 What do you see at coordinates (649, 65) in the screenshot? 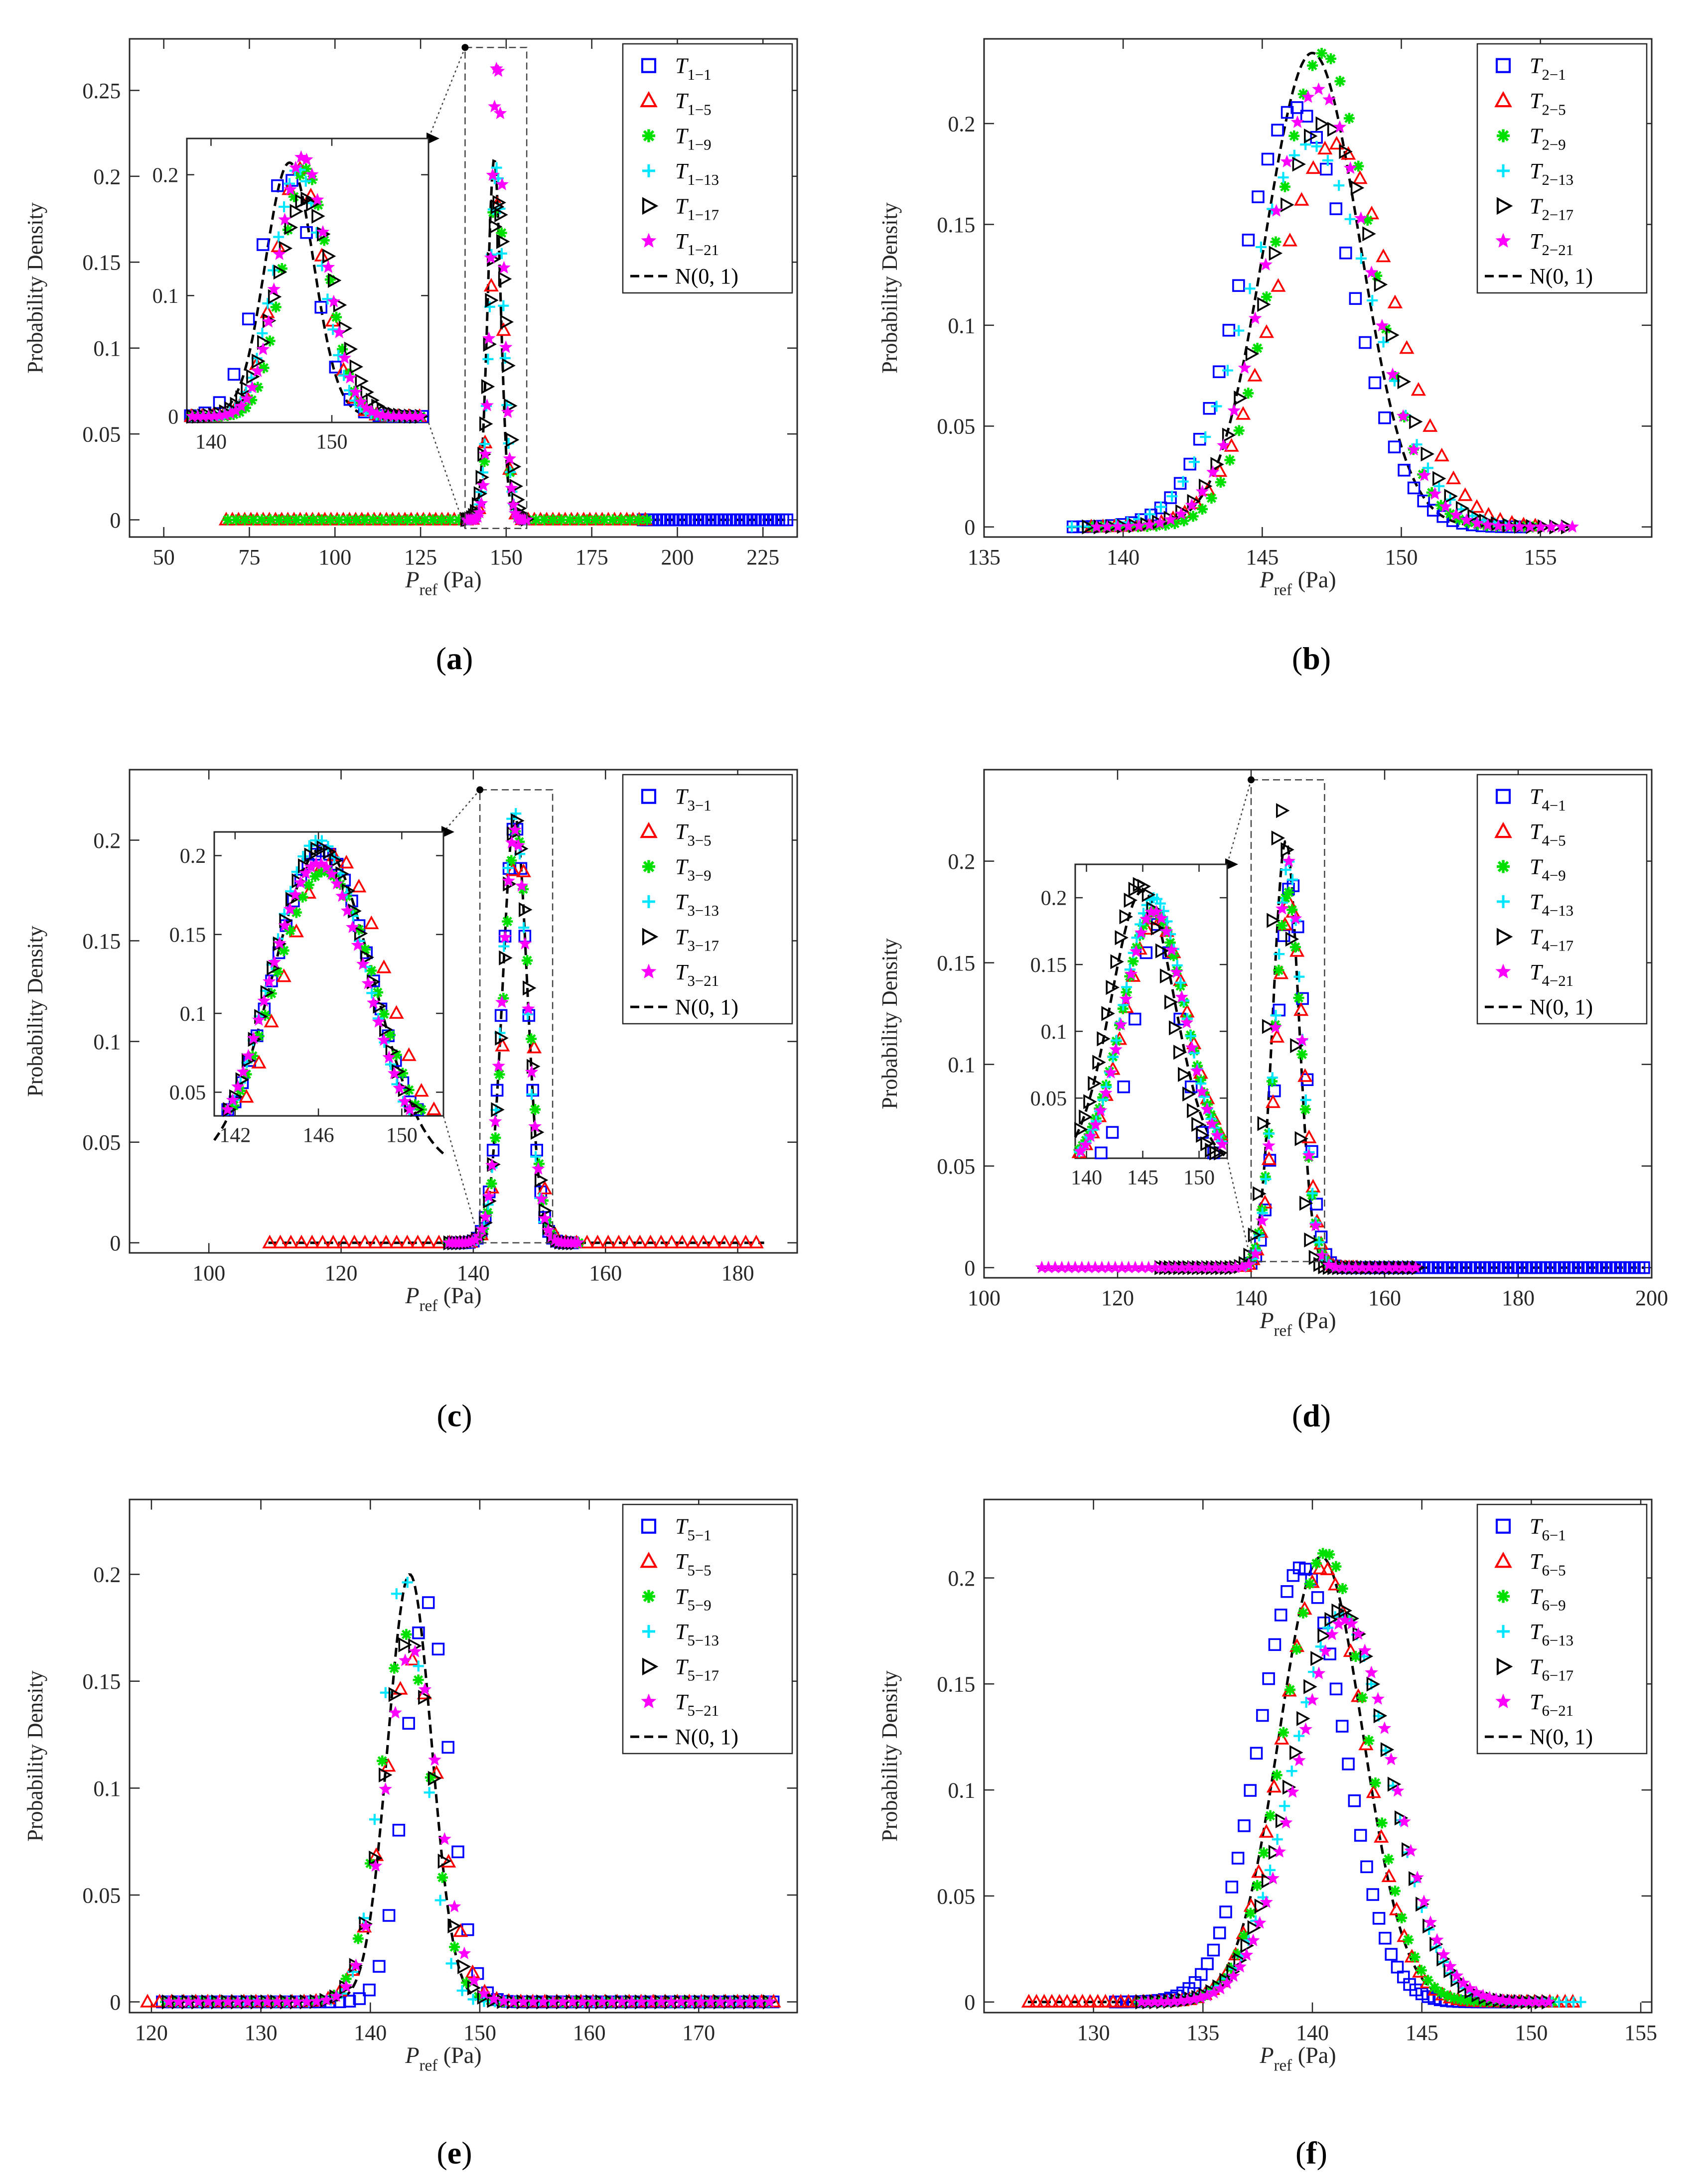
I see `panel-a-legend-marker` at bounding box center [649, 65].